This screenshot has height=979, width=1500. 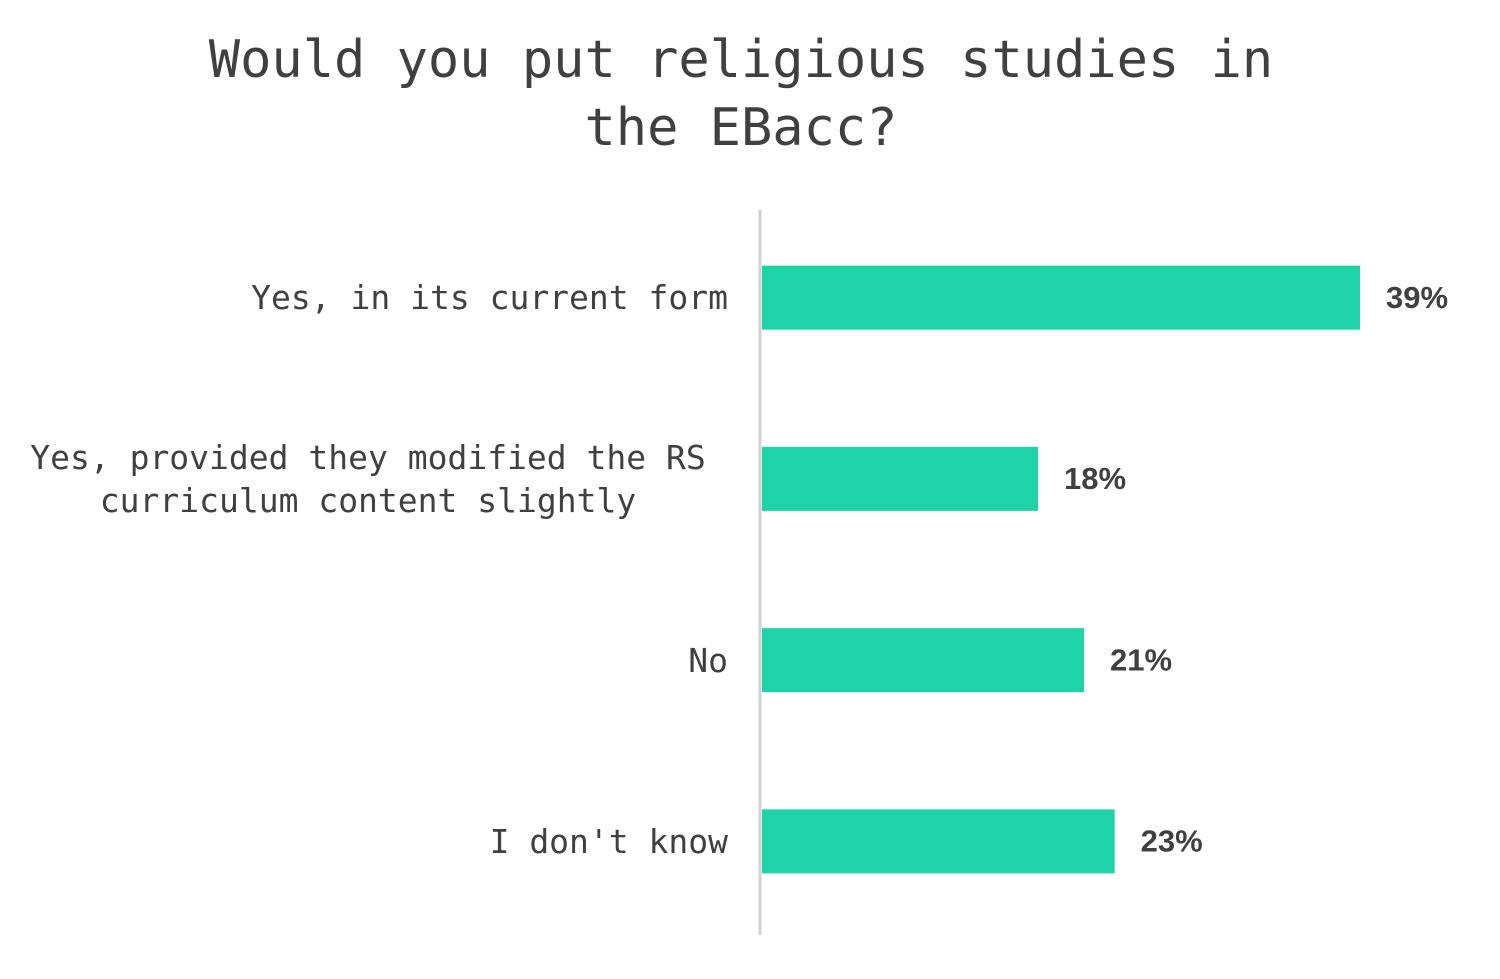 I want to click on category-label-box: No, so click(x=368, y=660).